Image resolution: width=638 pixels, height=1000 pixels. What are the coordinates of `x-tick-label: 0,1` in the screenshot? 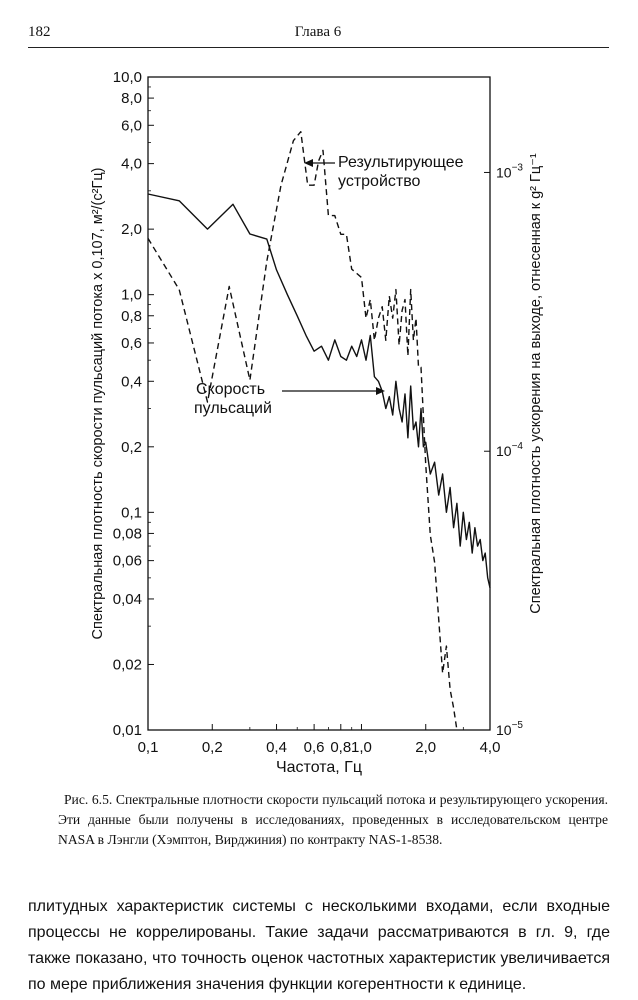 It's located at (148, 747).